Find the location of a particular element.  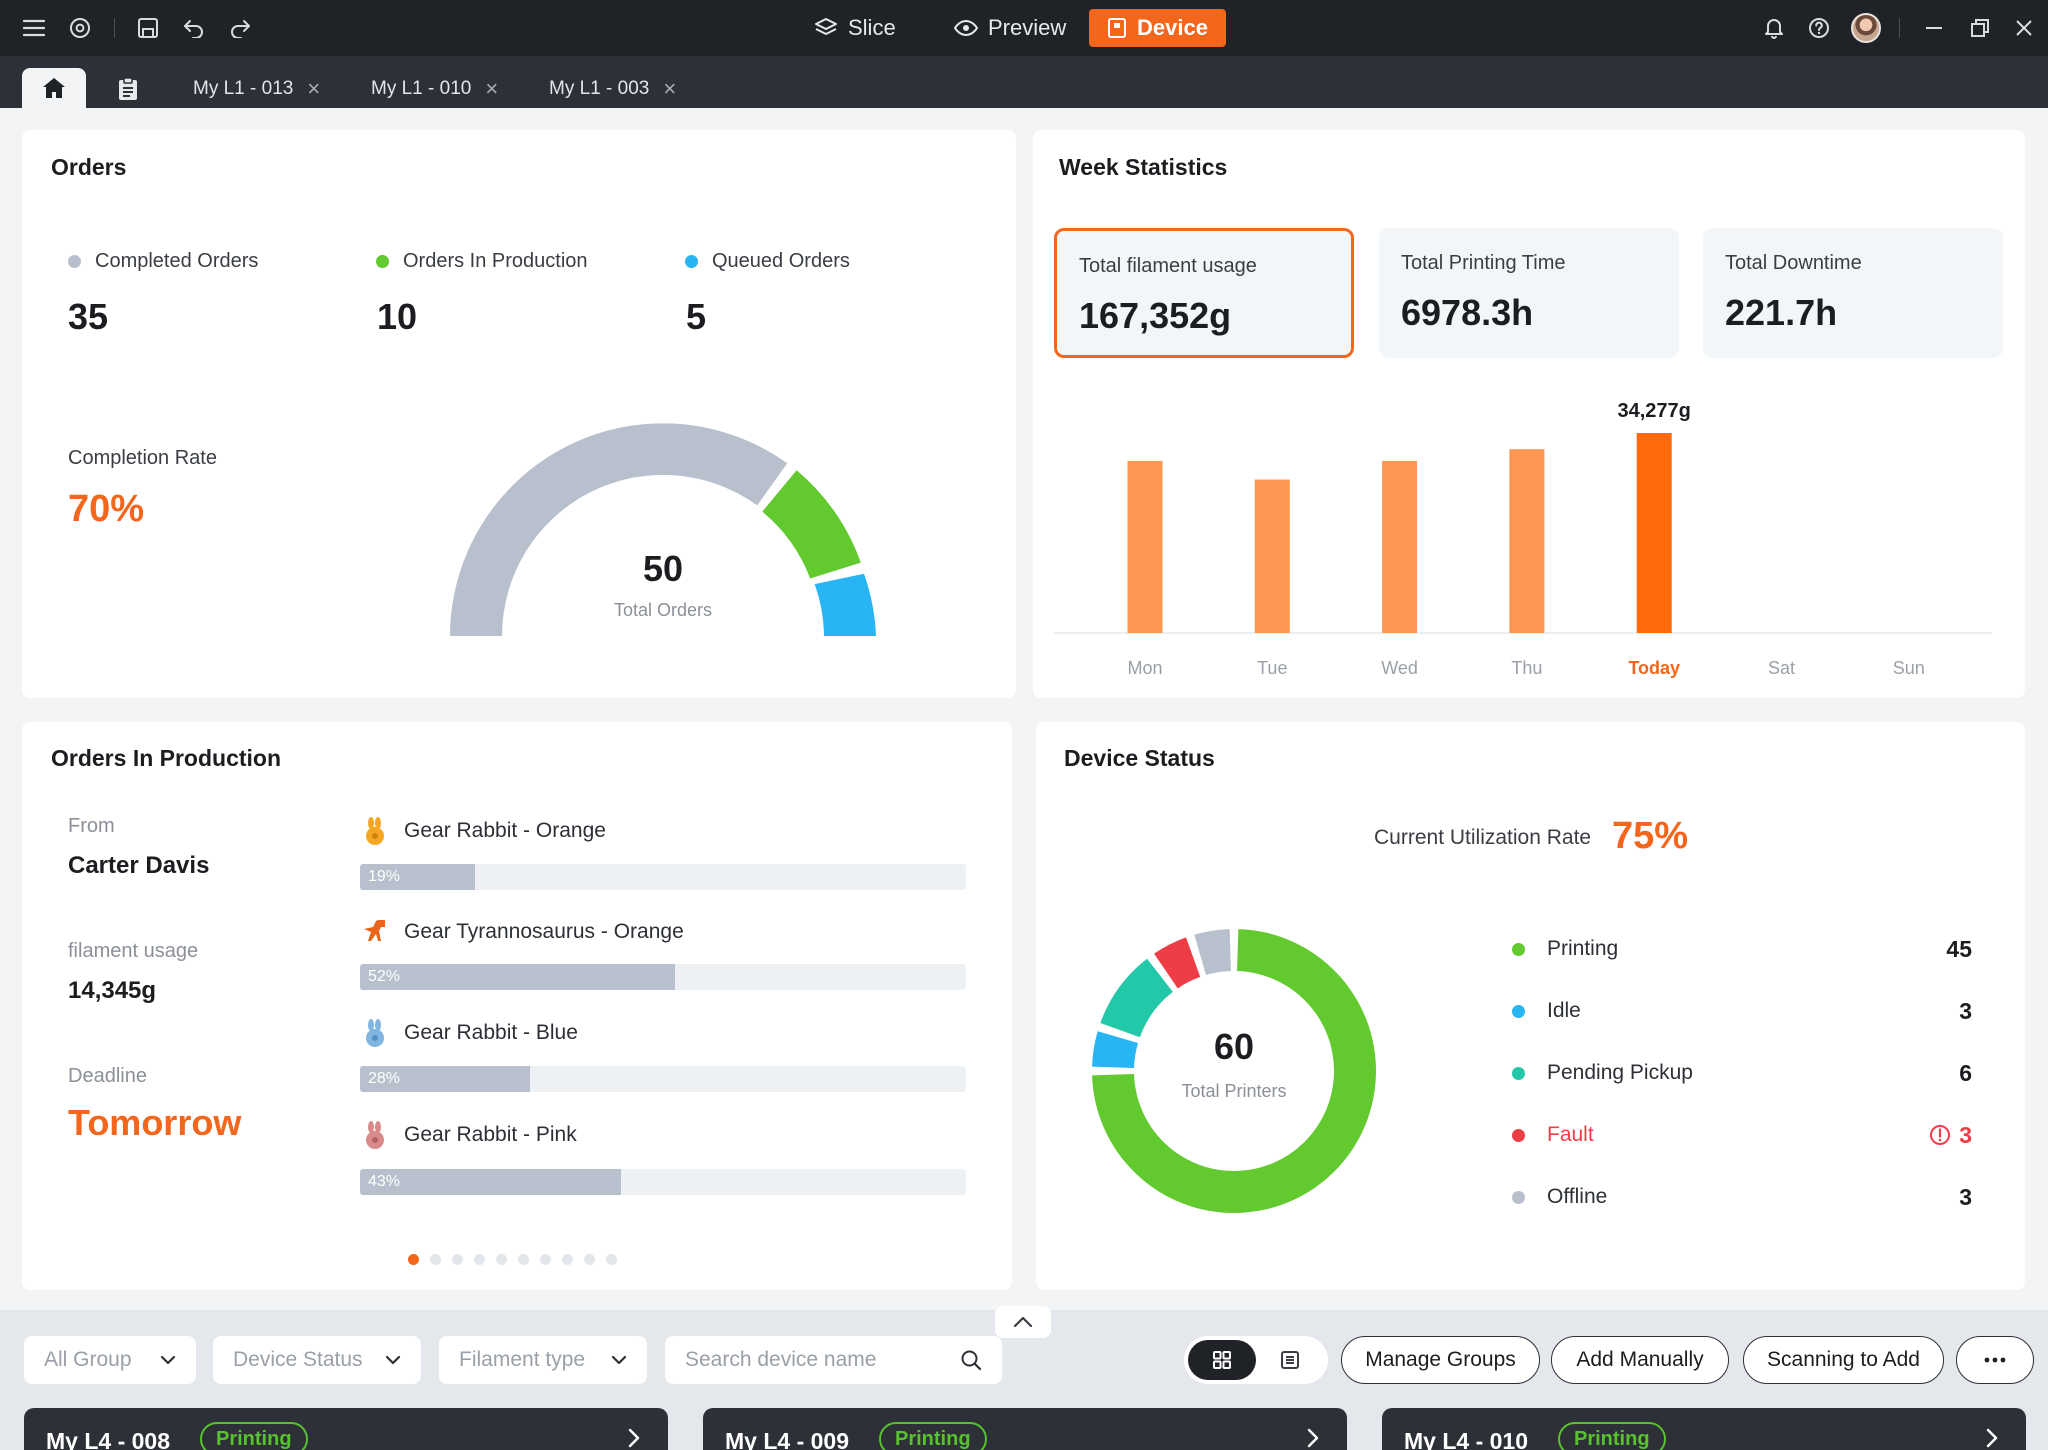

tab-device: My L1 - 010 × is located at coordinates (434, 89).